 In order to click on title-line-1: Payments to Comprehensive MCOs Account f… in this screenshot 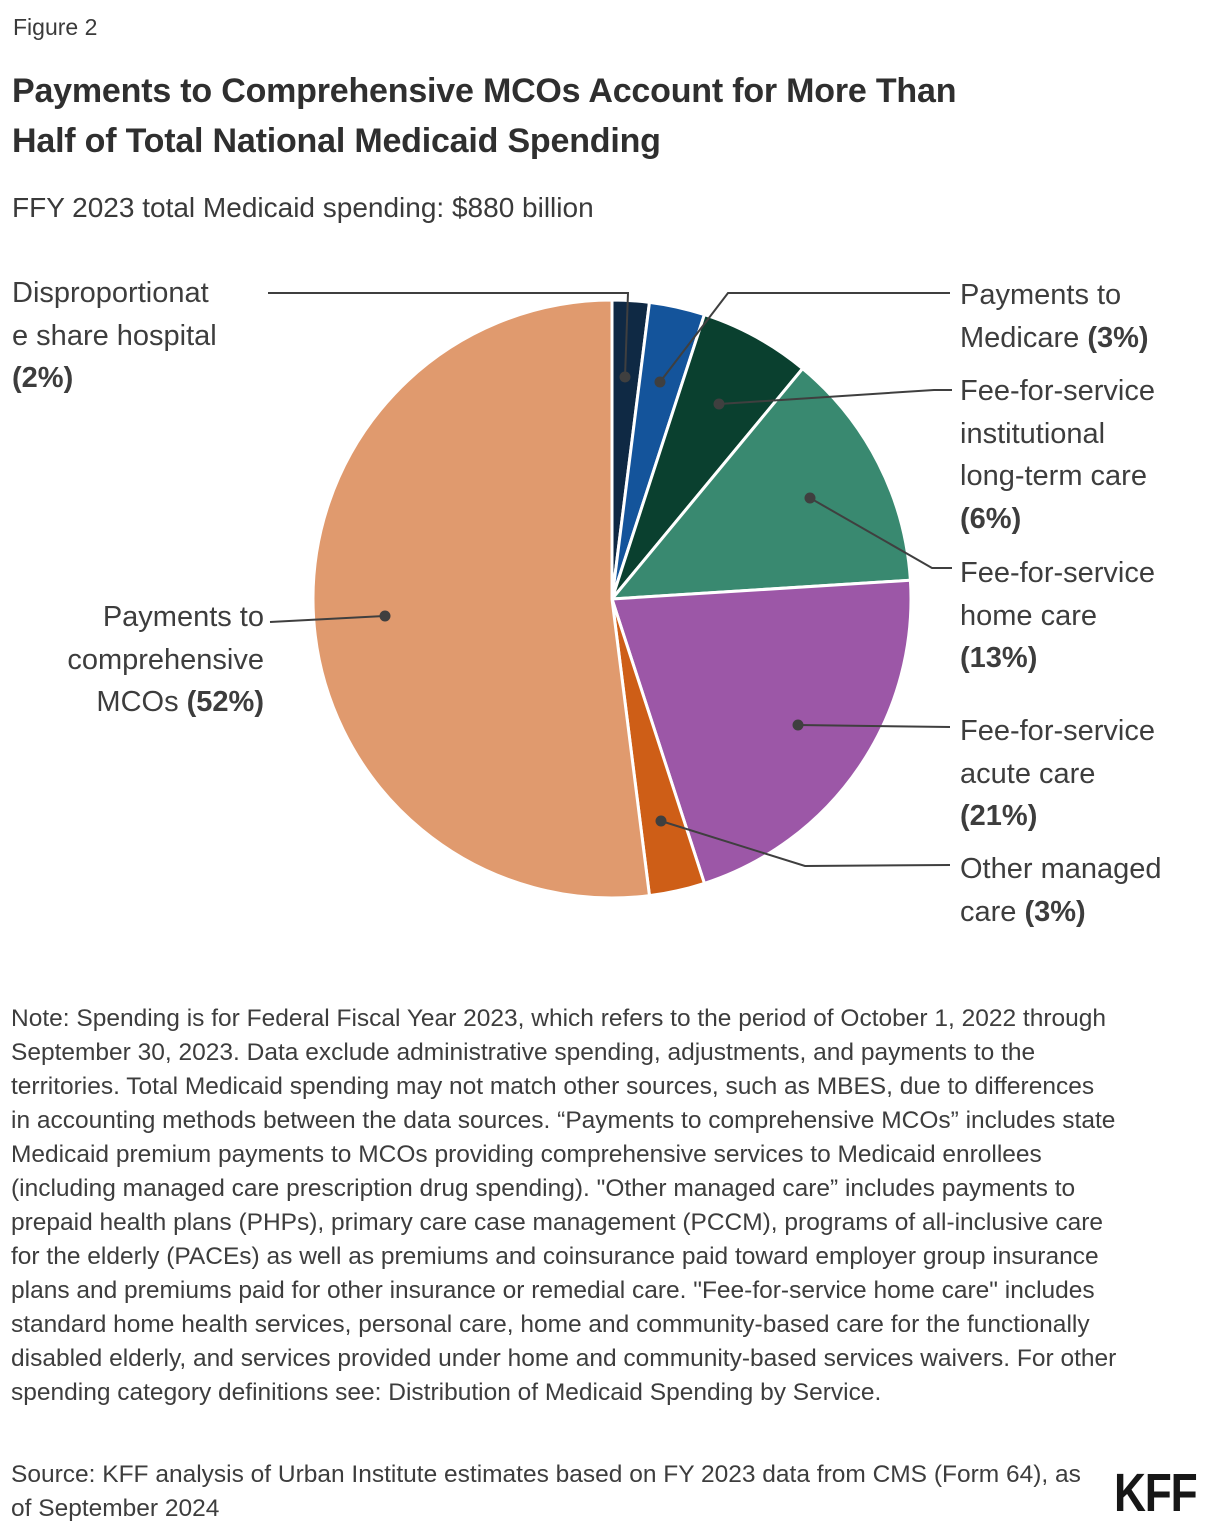, I will do `click(484, 91)`.